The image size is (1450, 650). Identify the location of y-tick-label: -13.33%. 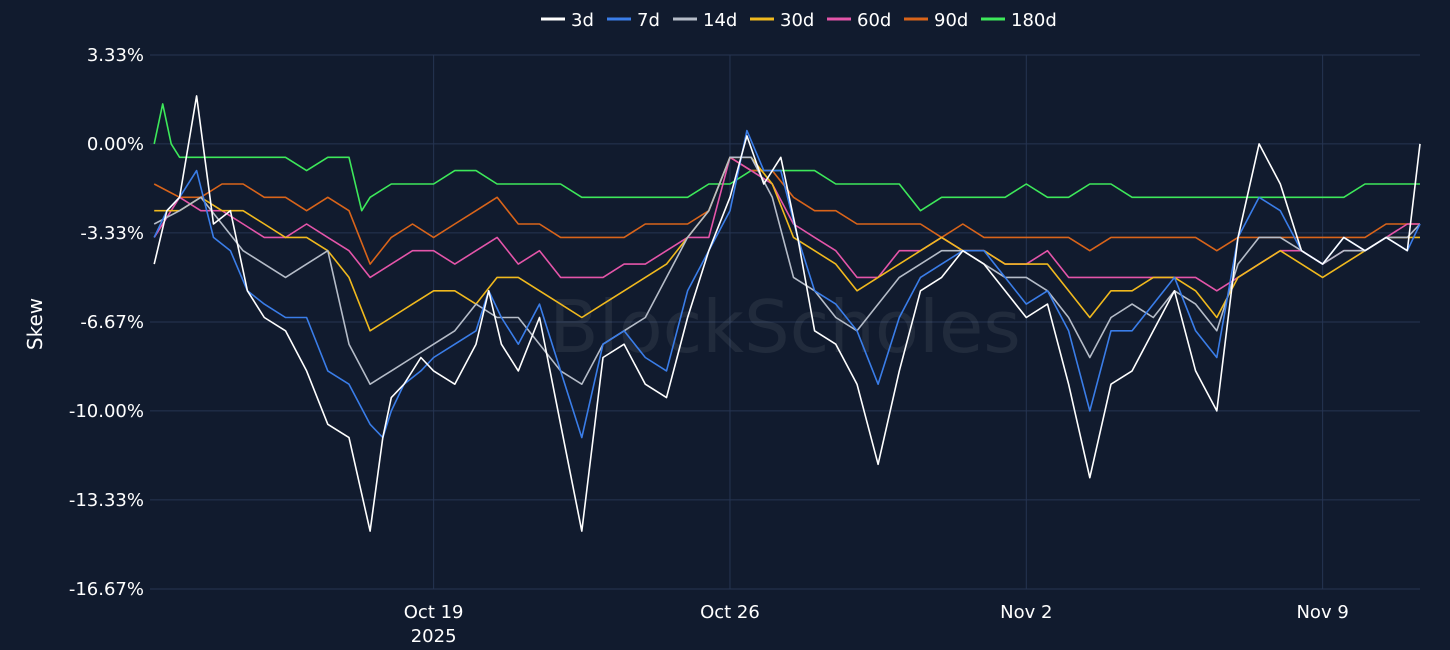
(106, 500).